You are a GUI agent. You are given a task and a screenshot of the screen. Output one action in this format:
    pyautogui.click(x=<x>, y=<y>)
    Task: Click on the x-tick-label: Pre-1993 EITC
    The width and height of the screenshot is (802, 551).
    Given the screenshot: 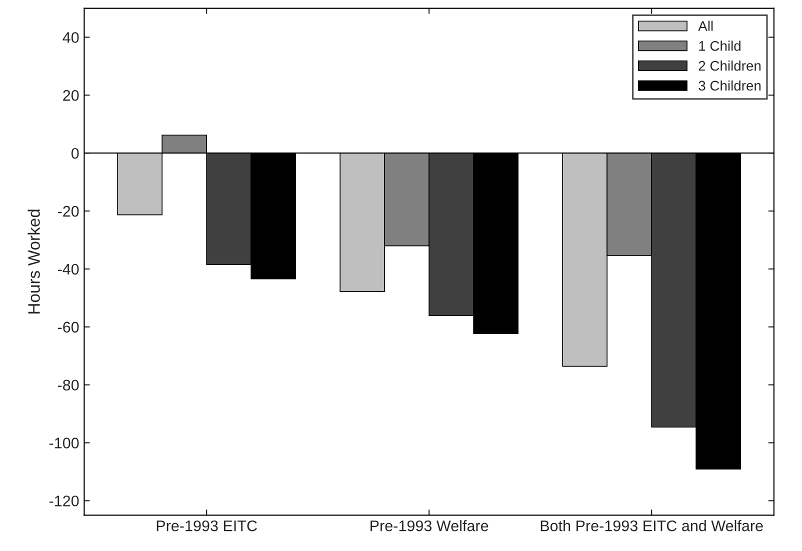 What is the action you would take?
    pyautogui.click(x=206, y=526)
    